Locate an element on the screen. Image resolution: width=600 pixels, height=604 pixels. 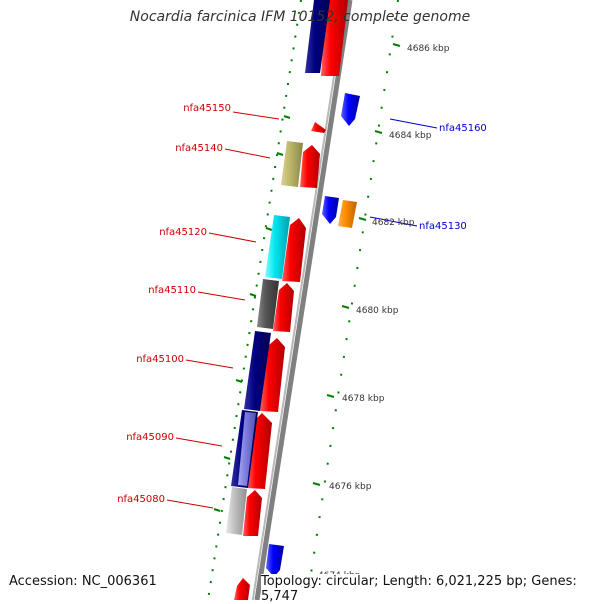
scale-label: 4682 kbp is located at coordinates (393, 223).